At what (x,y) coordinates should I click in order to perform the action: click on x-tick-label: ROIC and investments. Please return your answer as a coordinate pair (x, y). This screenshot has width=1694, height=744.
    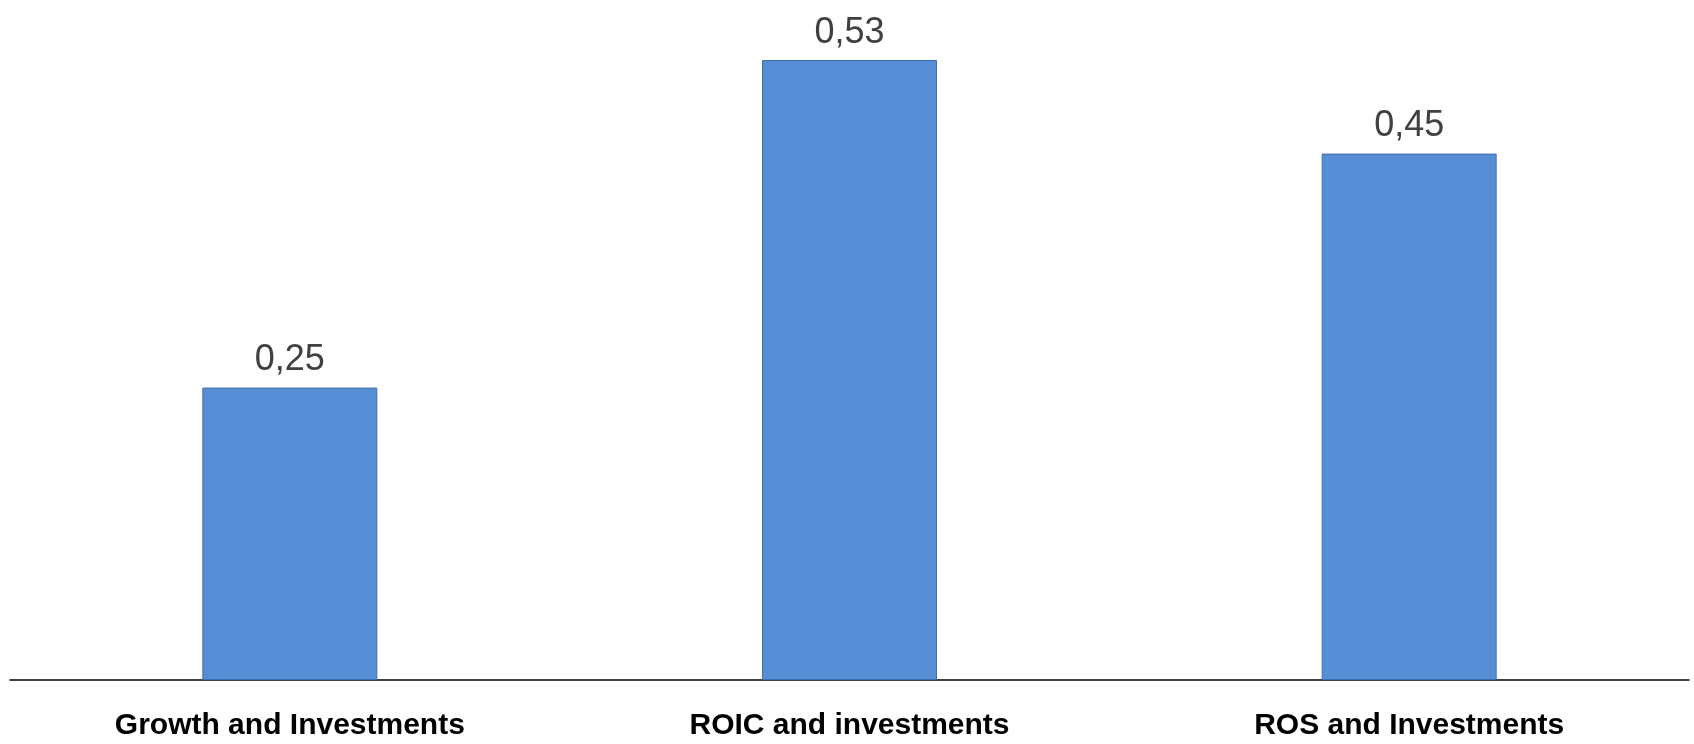
    Looking at the image, I should click on (849, 723).